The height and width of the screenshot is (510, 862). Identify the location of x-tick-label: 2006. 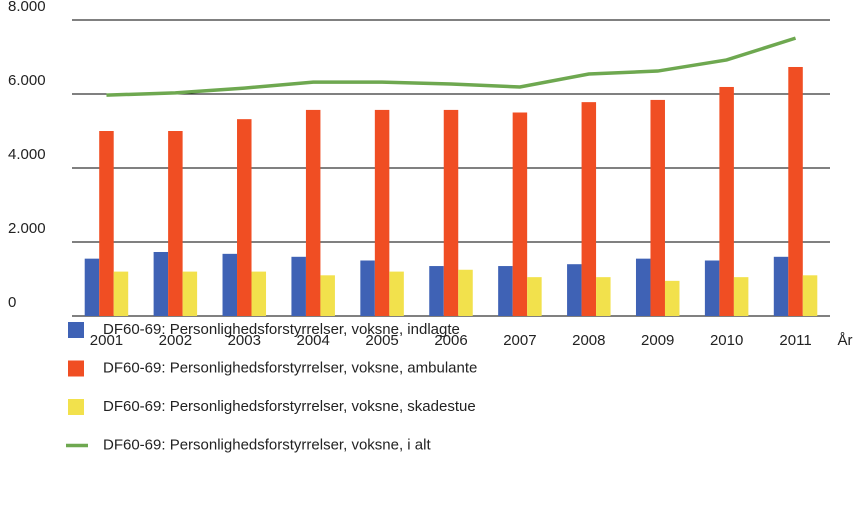
(450, 340).